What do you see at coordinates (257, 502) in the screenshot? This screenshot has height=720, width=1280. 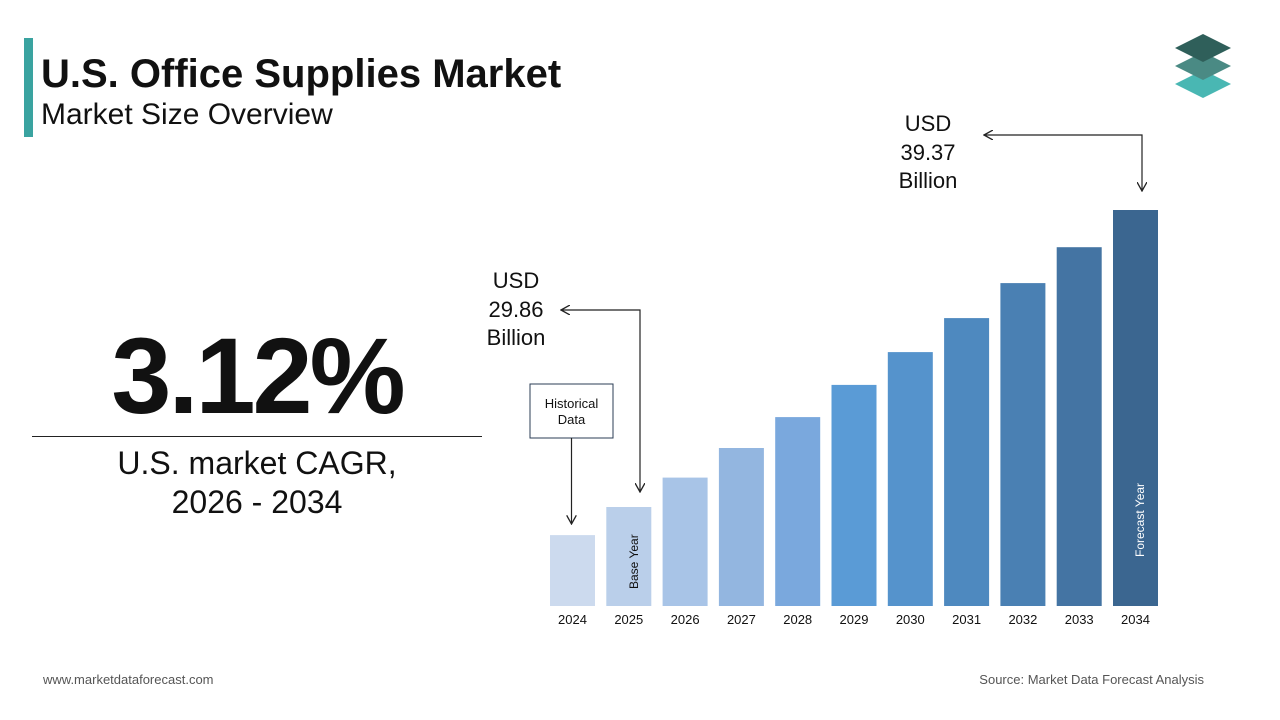 I see `cagr-label-line-2: 2026 - 2034` at bounding box center [257, 502].